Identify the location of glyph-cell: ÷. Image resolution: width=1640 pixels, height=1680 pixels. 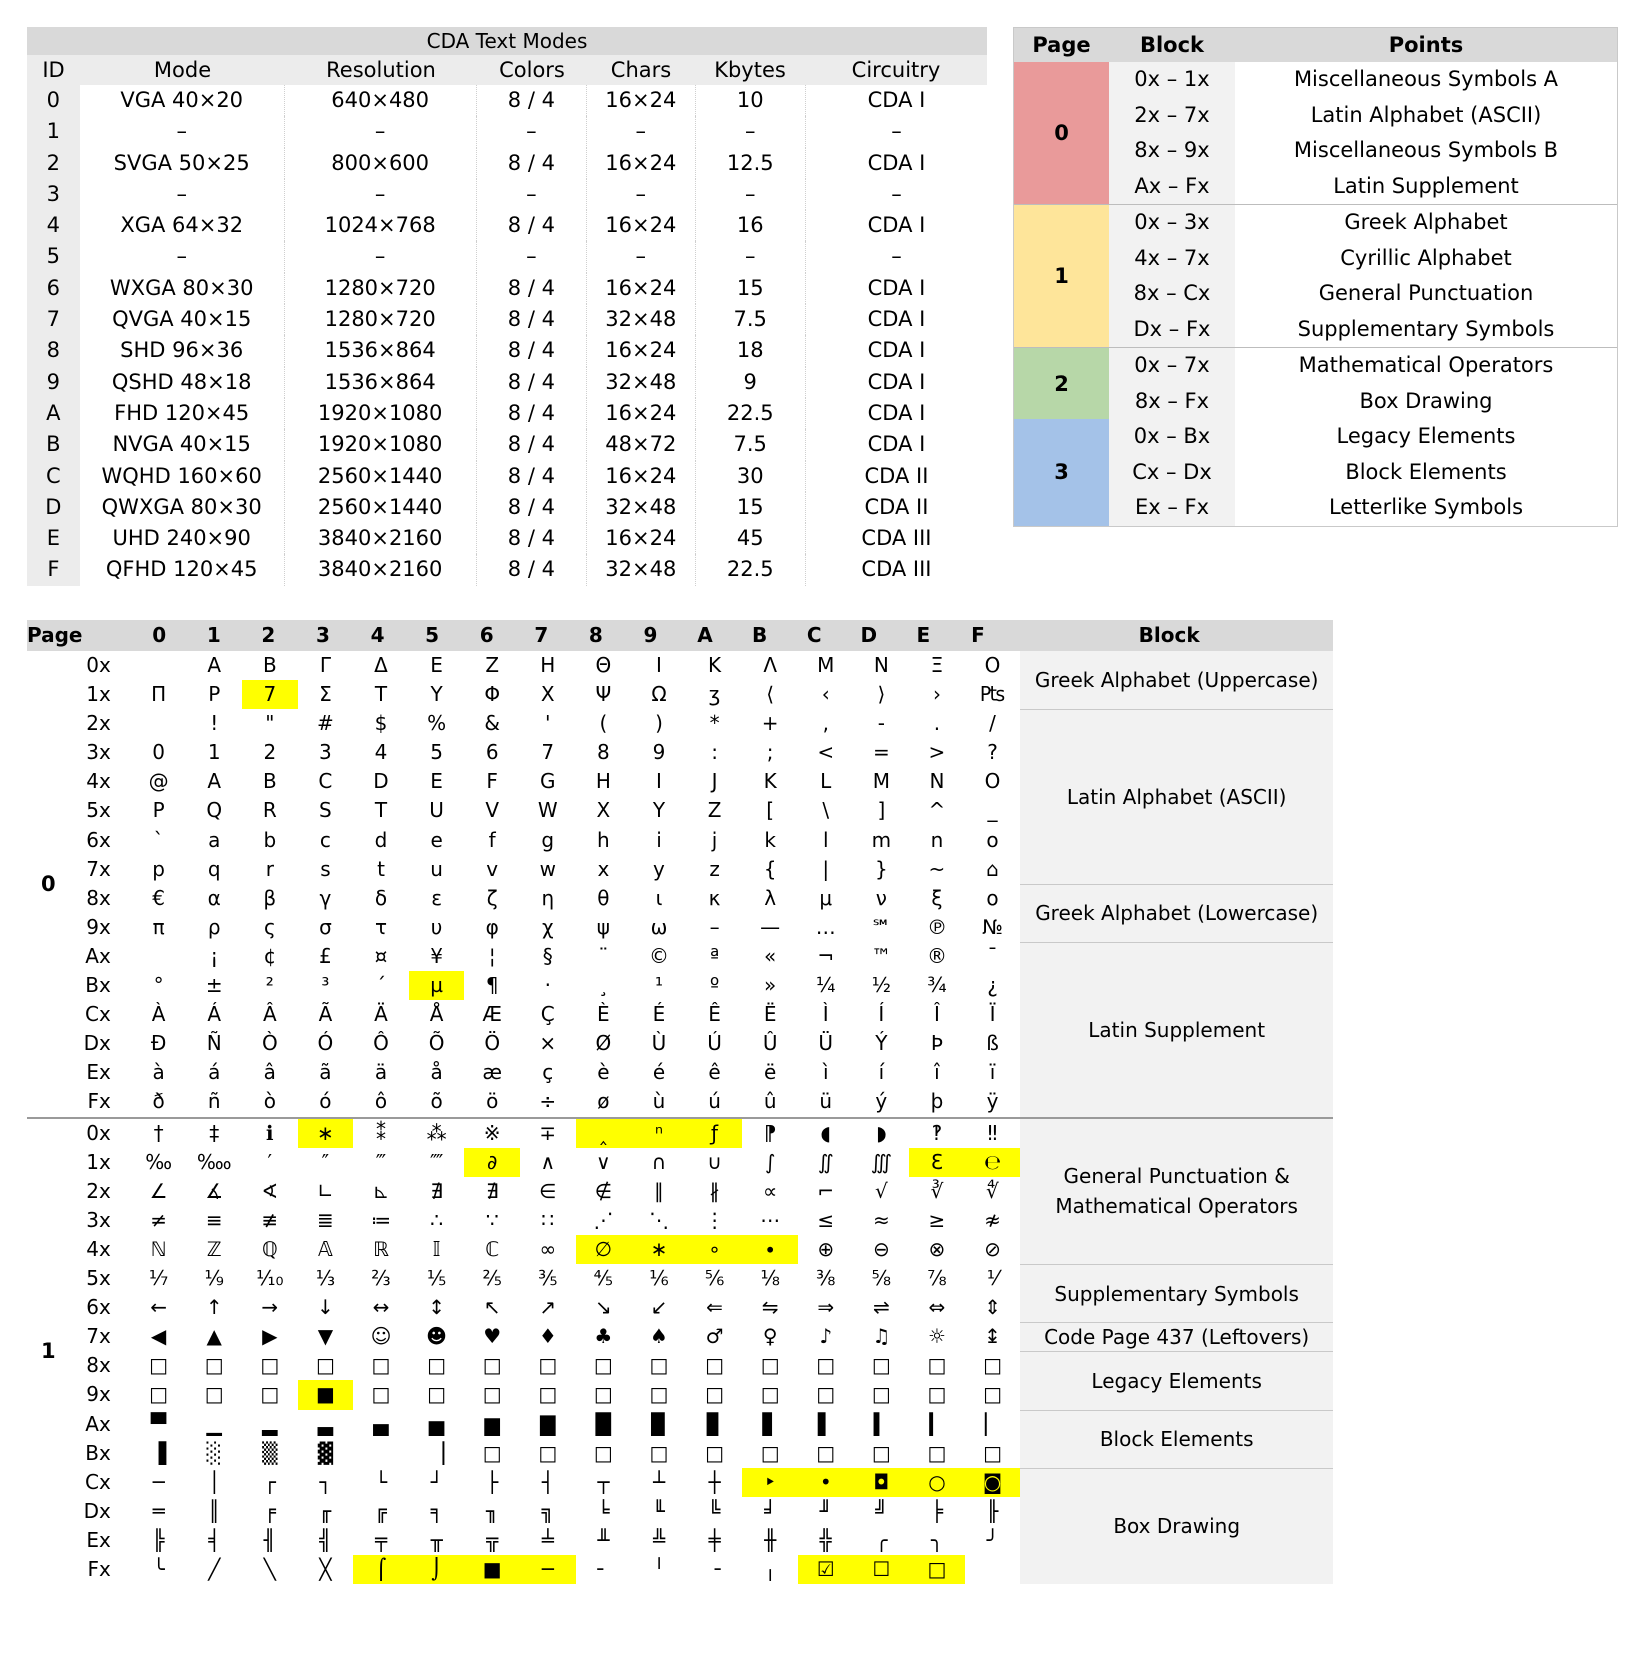
(548, 1101).